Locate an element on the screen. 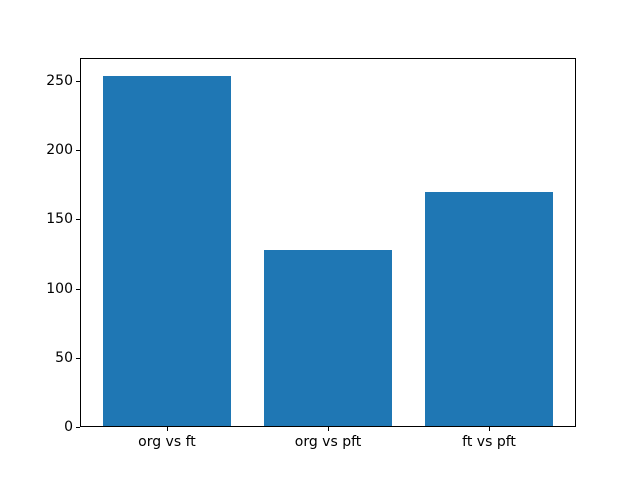  y-tick-label-200: 200 is located at coordinates (59, 150).